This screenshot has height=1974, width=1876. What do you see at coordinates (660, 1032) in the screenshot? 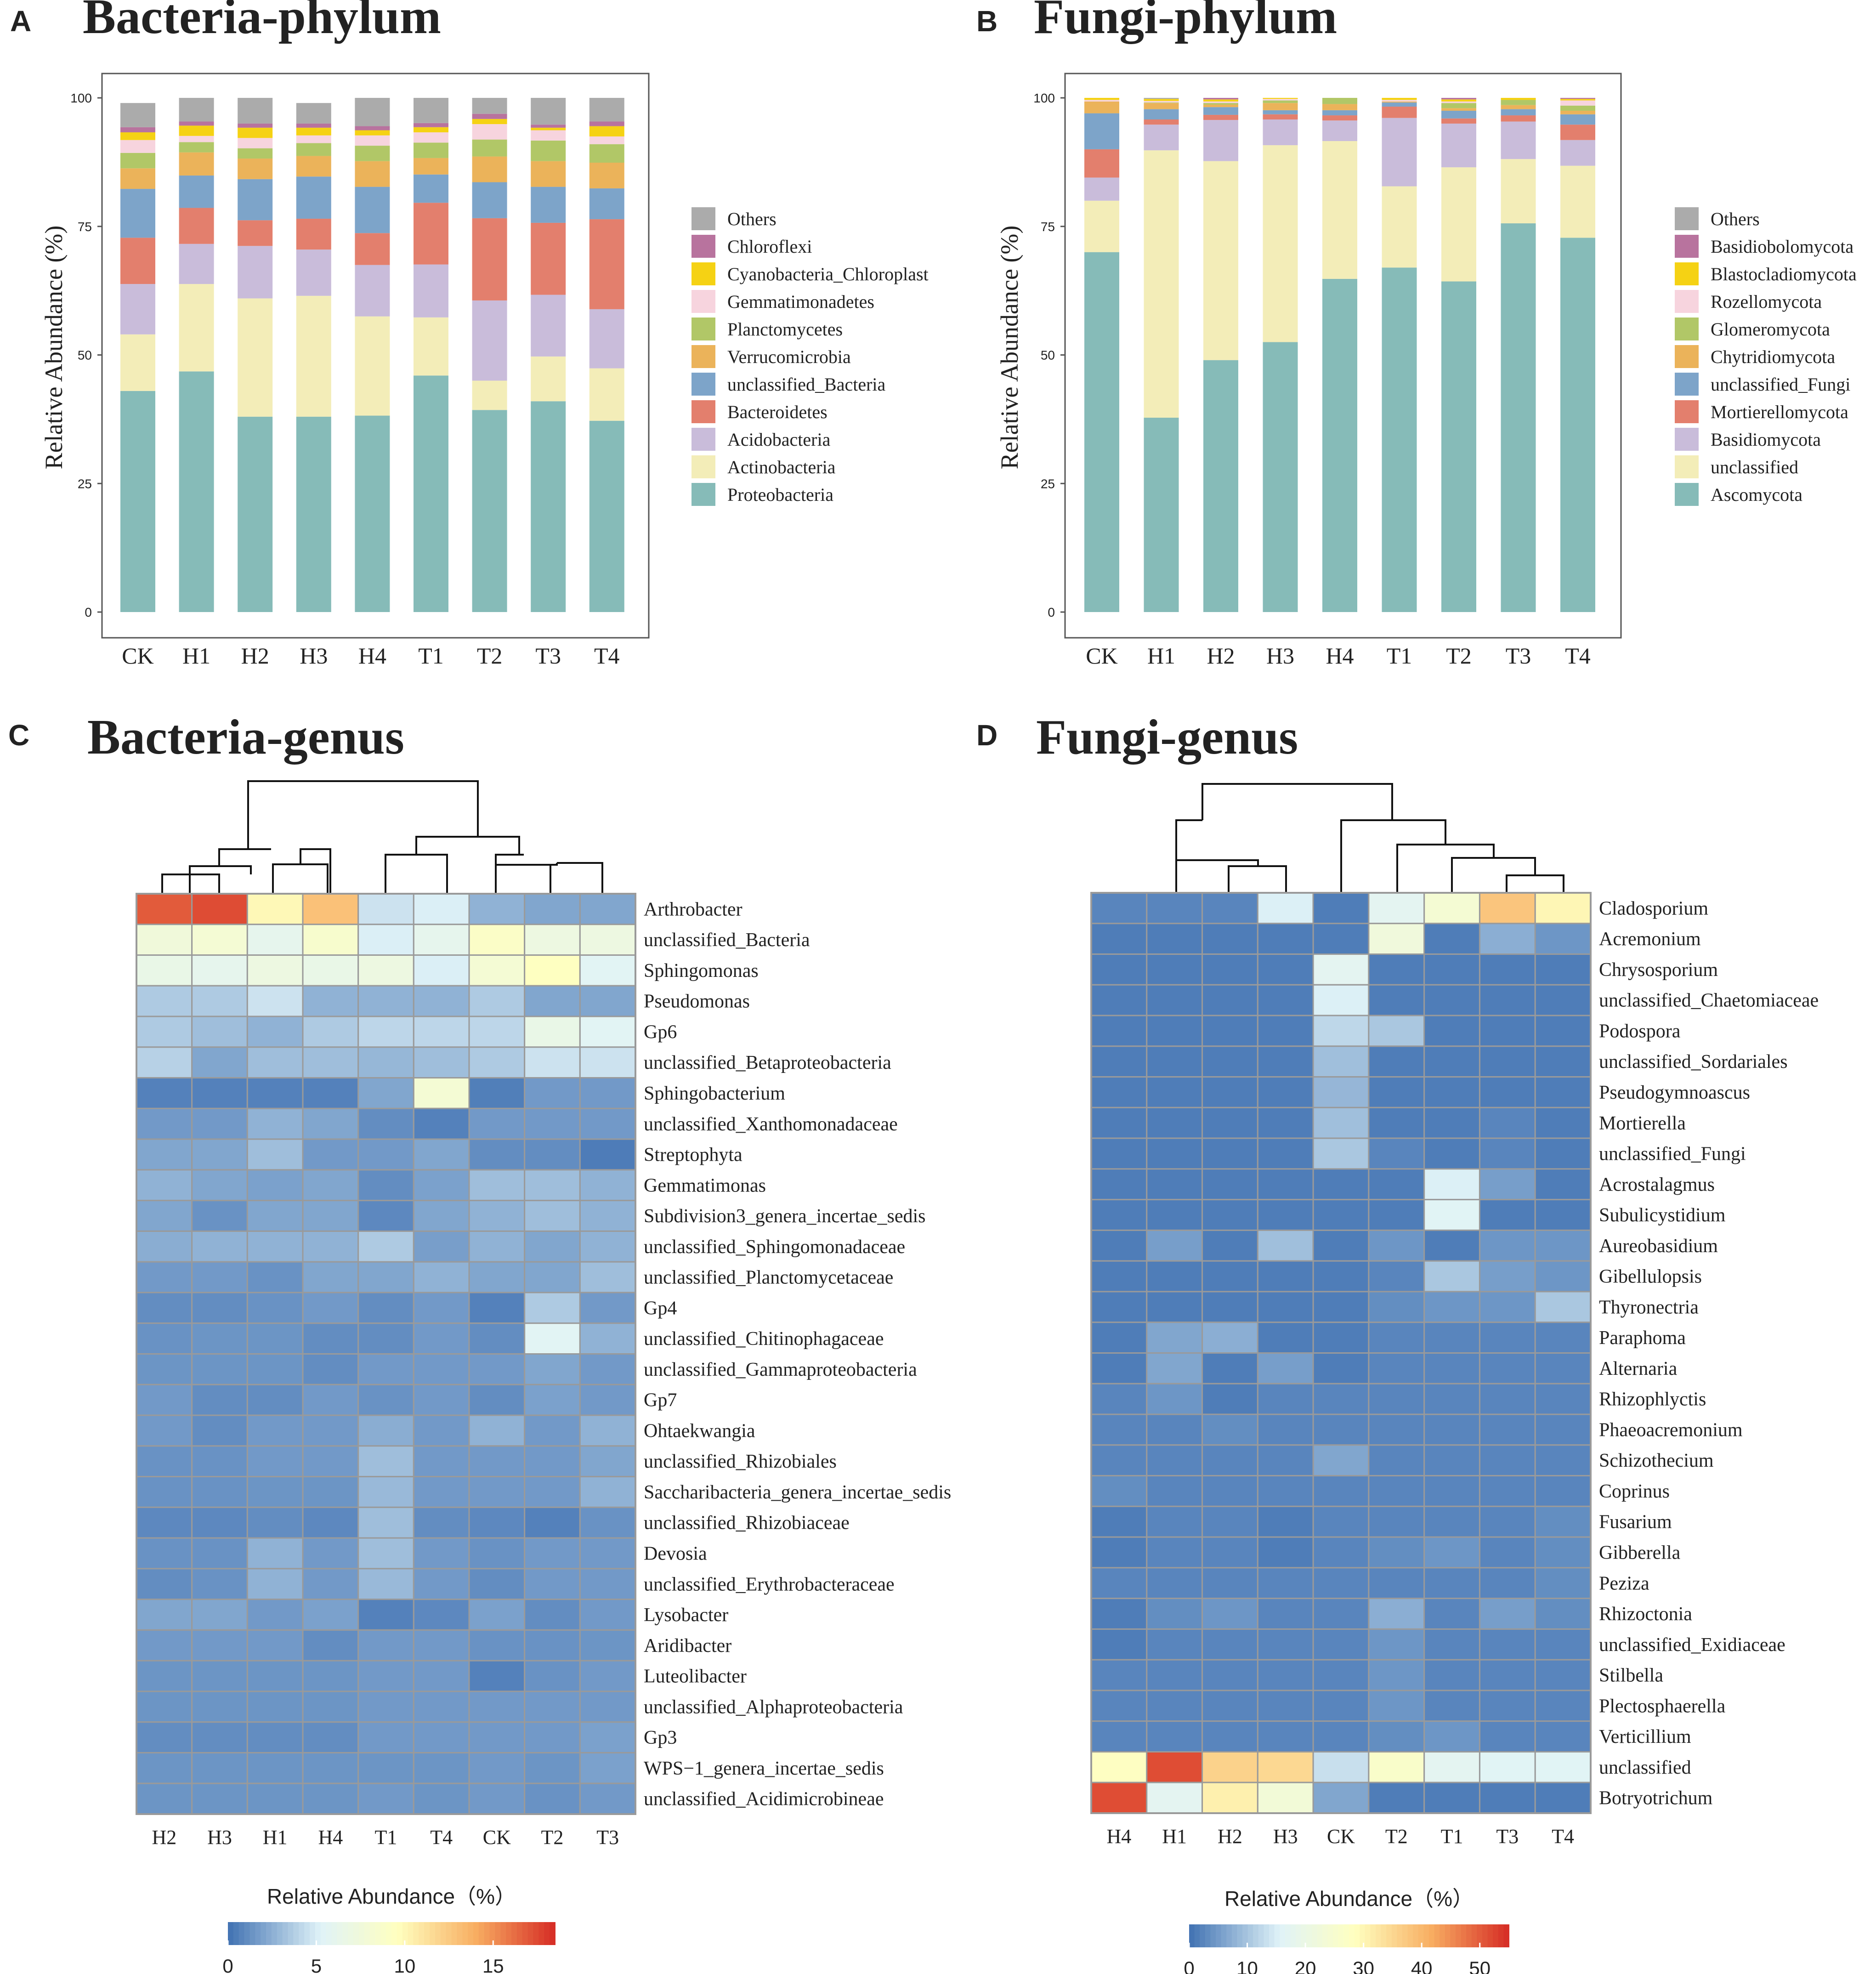
I see `row-label: Gp6` at bounding box center [660, 1032].